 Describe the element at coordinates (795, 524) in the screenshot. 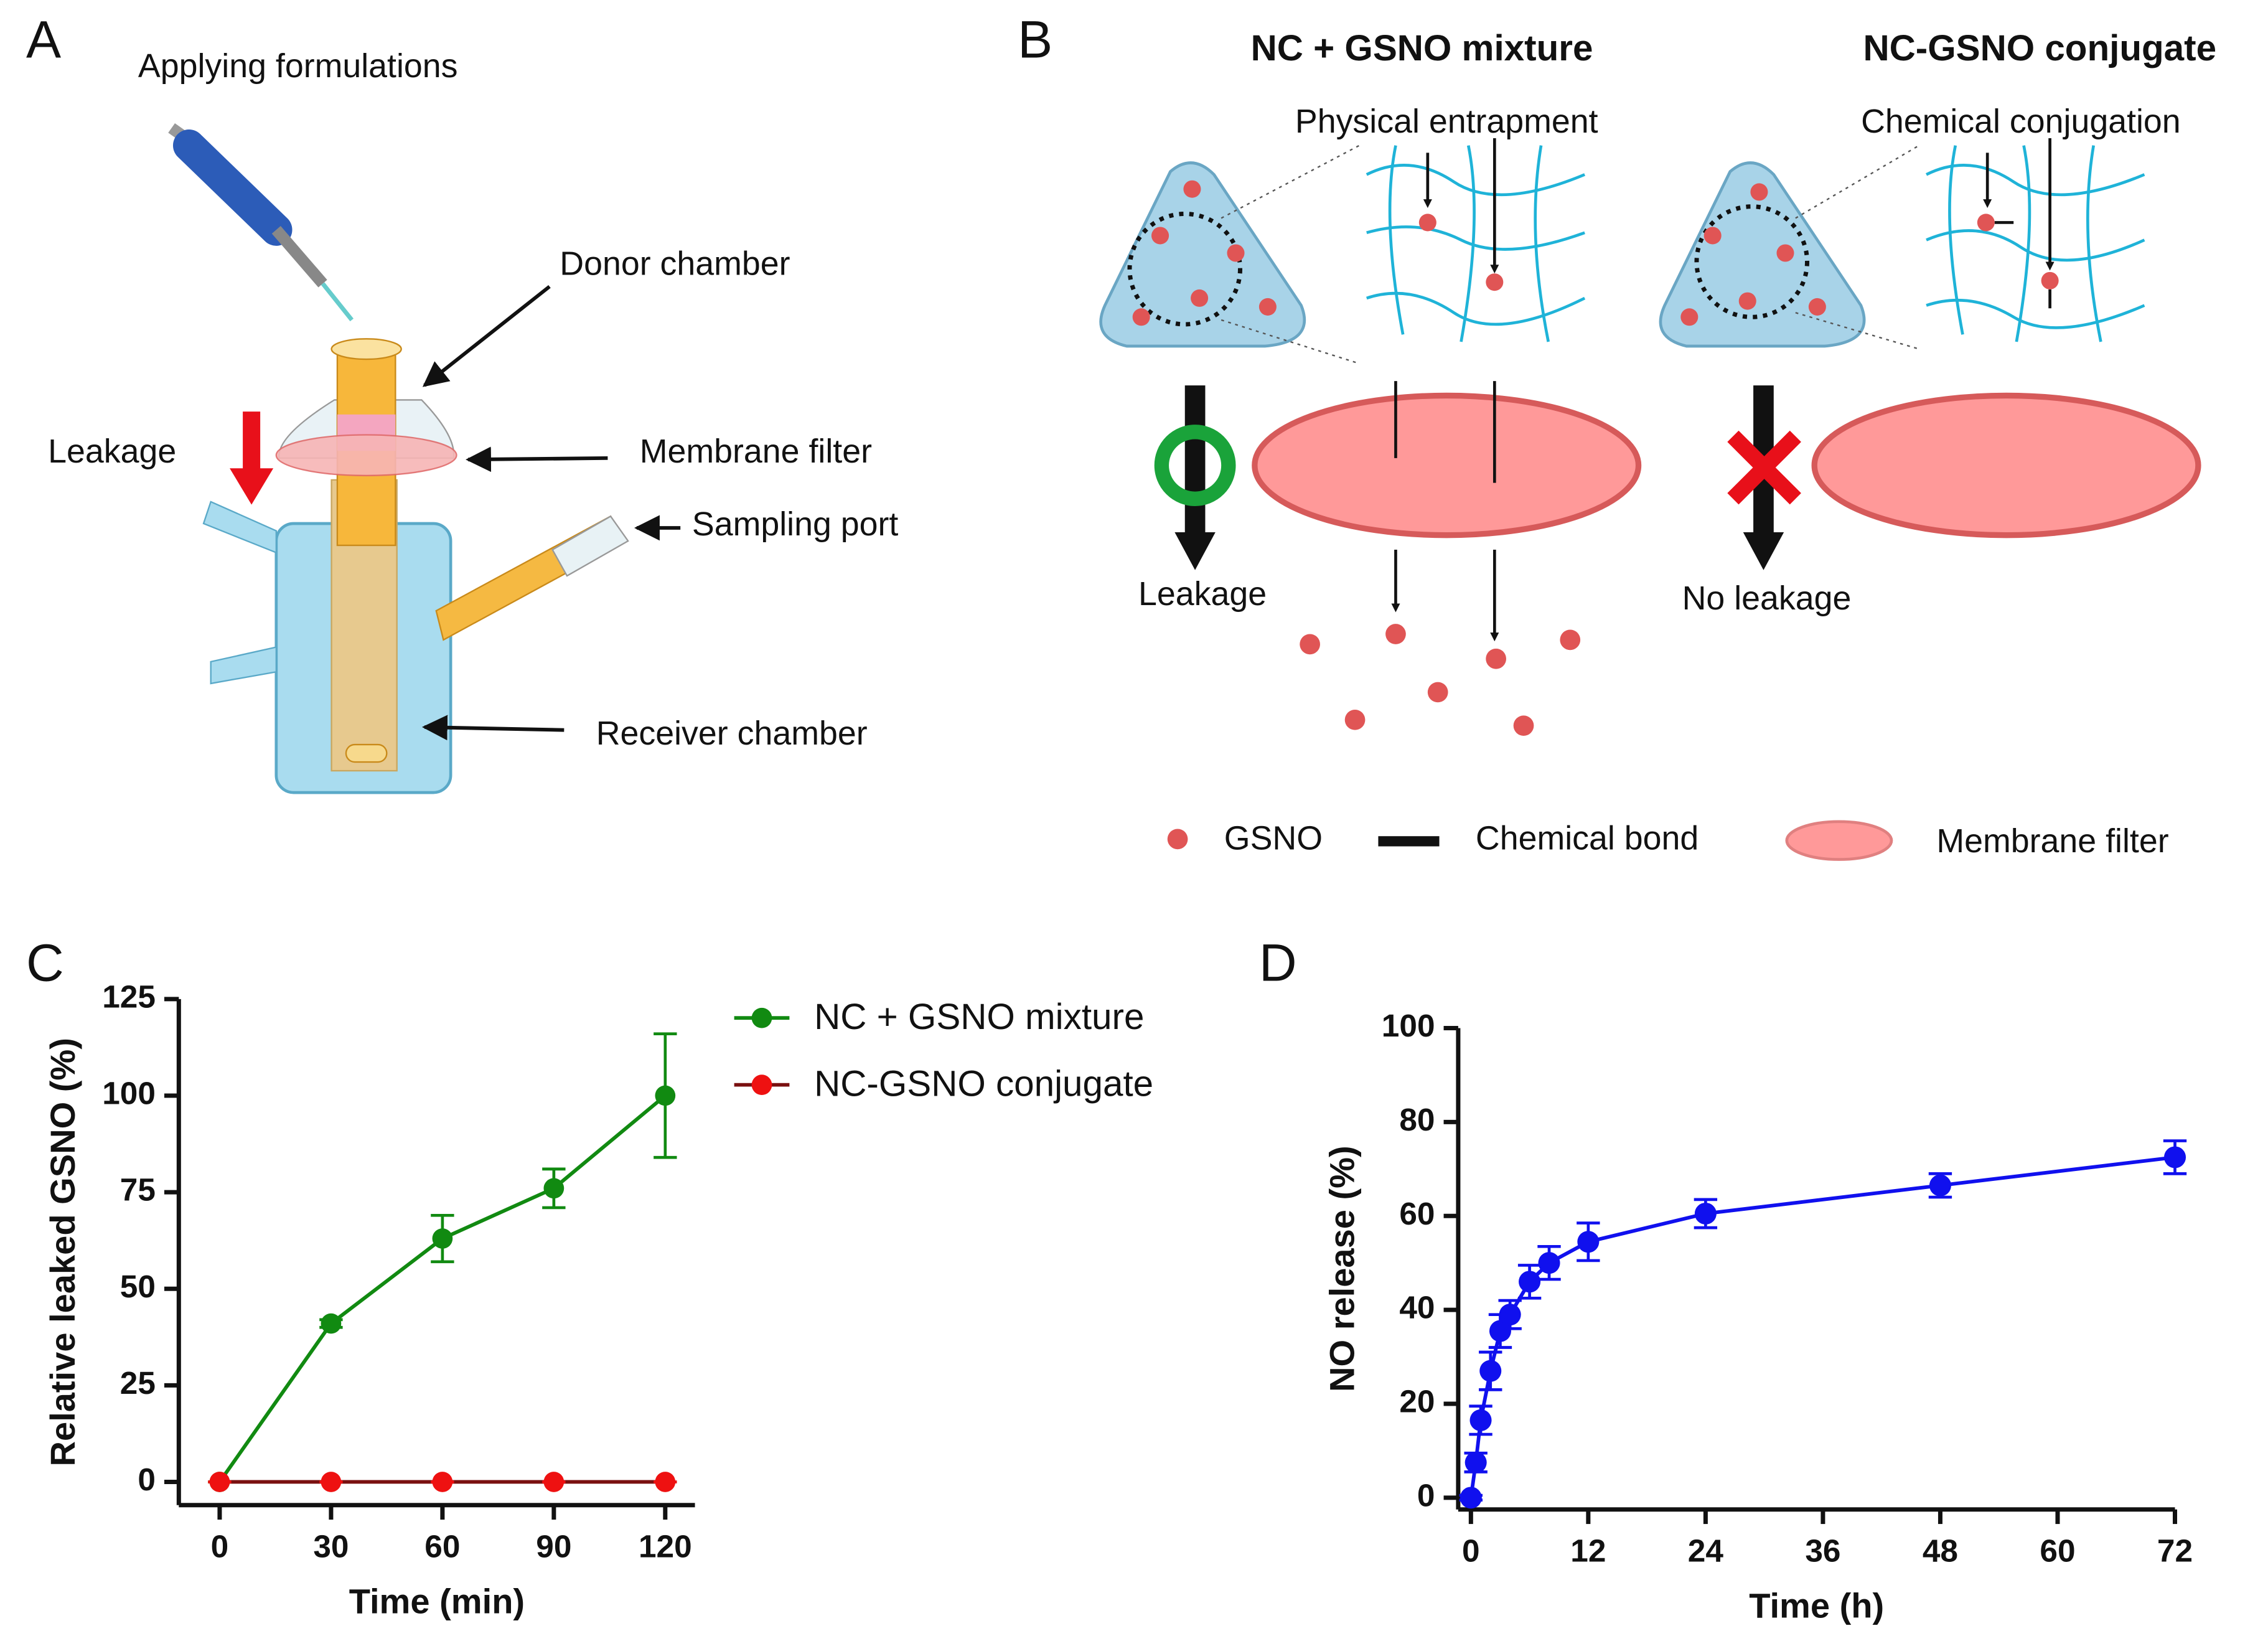

I see `label: Sampling port` at that location.